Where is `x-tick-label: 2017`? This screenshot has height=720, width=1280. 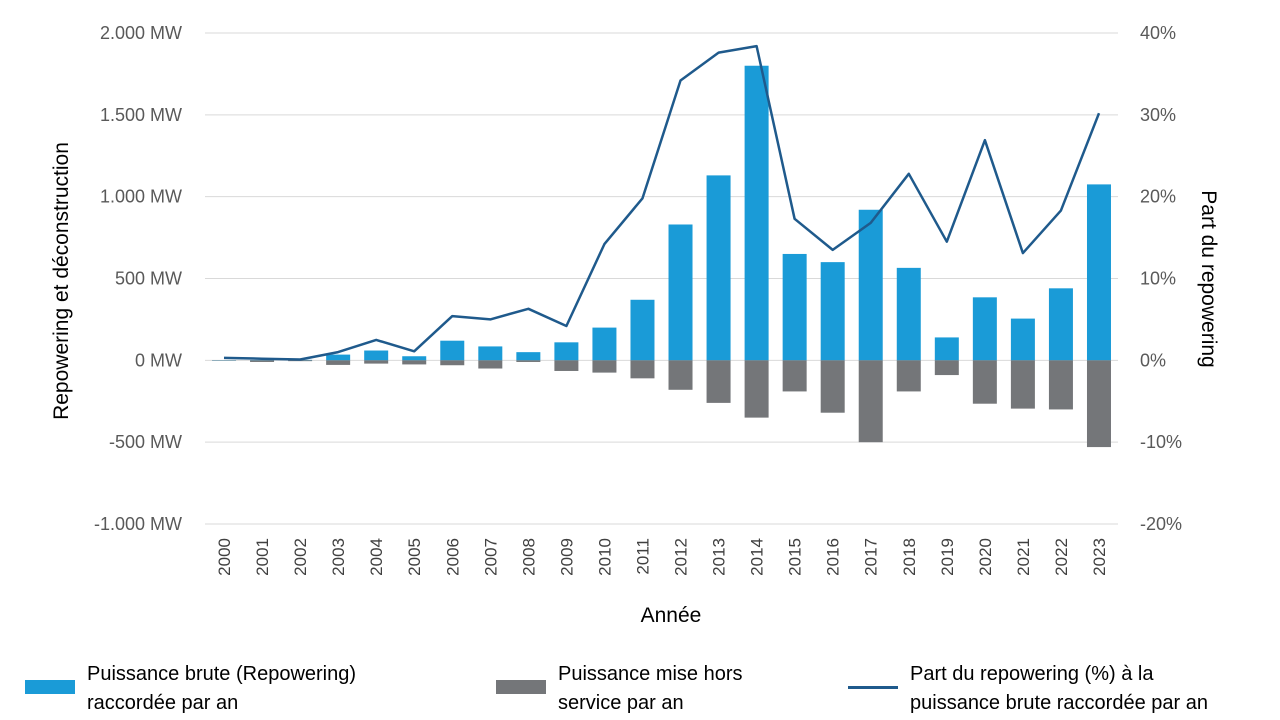
x-tick-label: 2017 is located at coordinates (871, 557).